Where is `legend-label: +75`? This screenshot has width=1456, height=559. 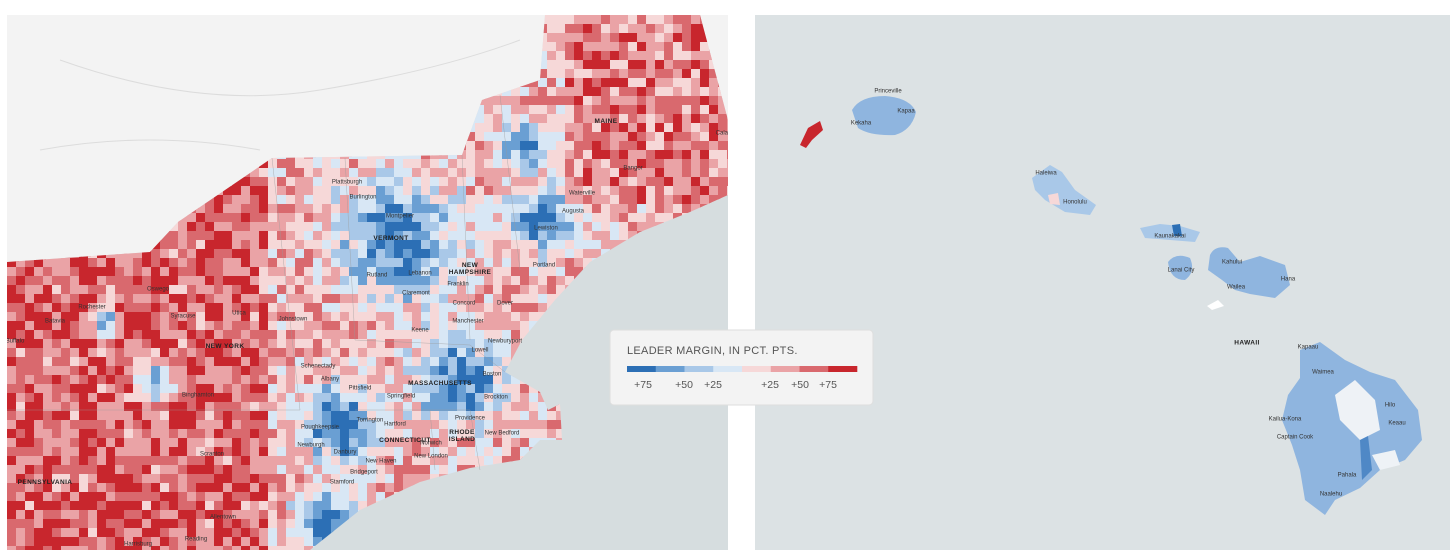 legend-label: +75 is located at coordinates (828, 385).